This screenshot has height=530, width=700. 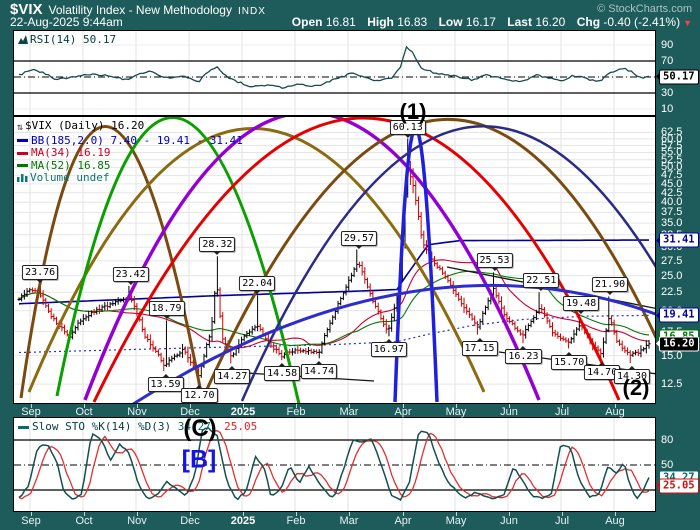 What do you see at coordinates (243, 521) in the screenshot?
I see `month-label: 2025` at bounding box center [243, 521].